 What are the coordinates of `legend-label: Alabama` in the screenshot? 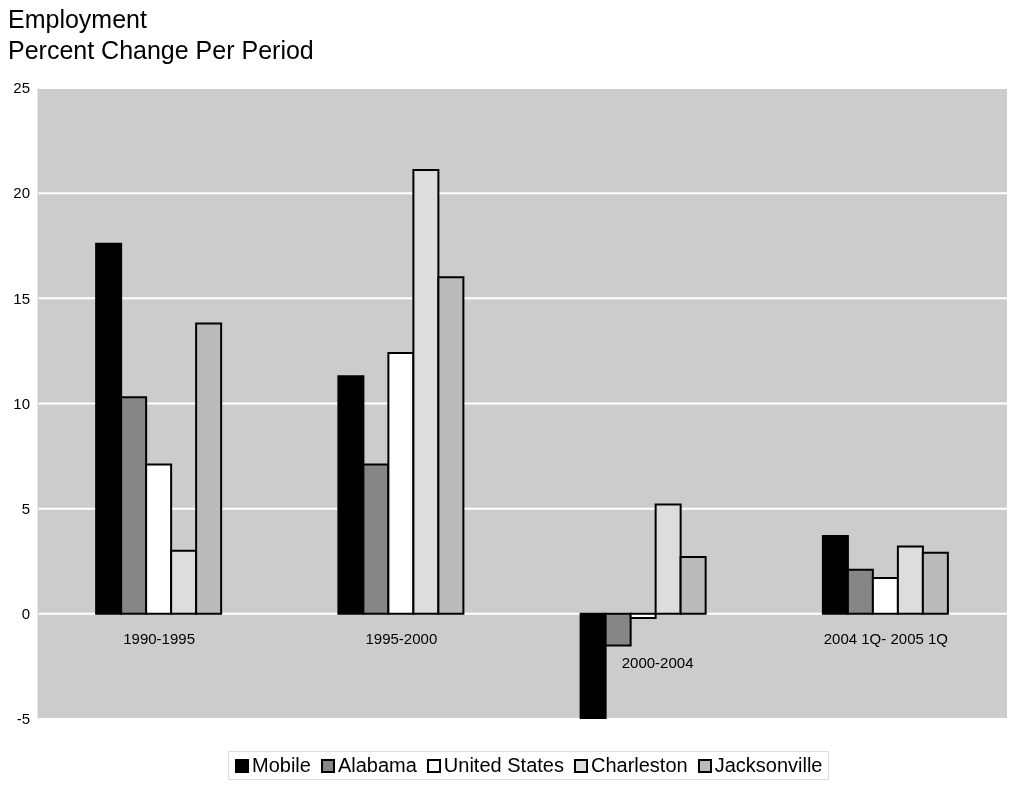 It's located at (377, 765).